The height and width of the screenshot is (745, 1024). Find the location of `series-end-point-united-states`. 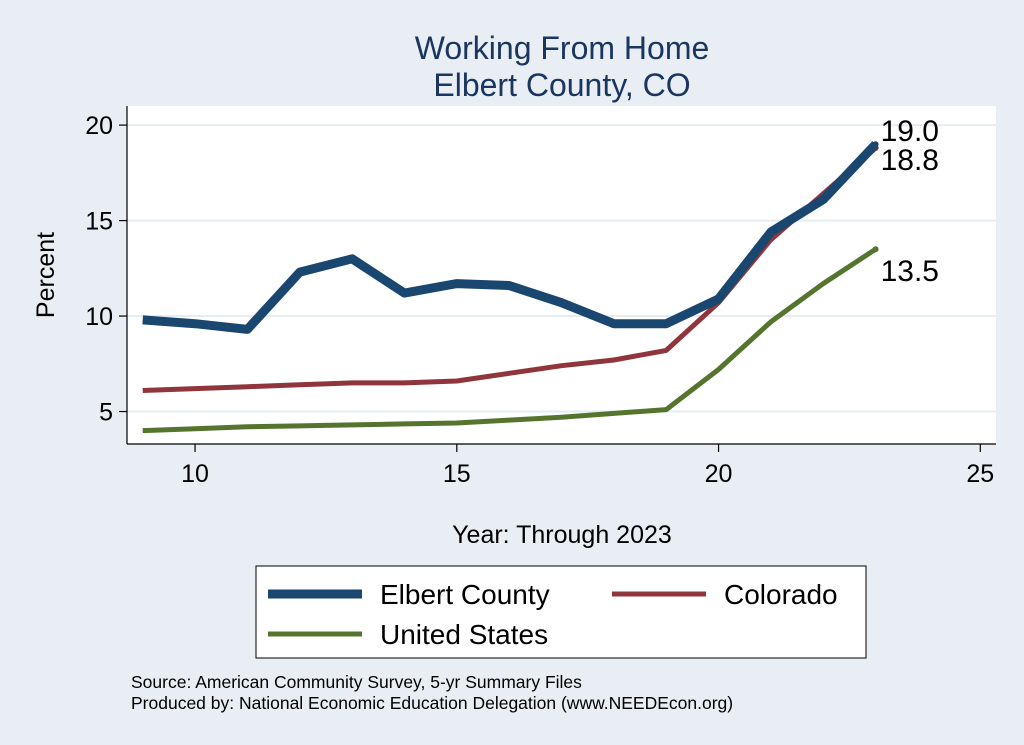

series-end-point-united-states is located at coordinates (875, 249).